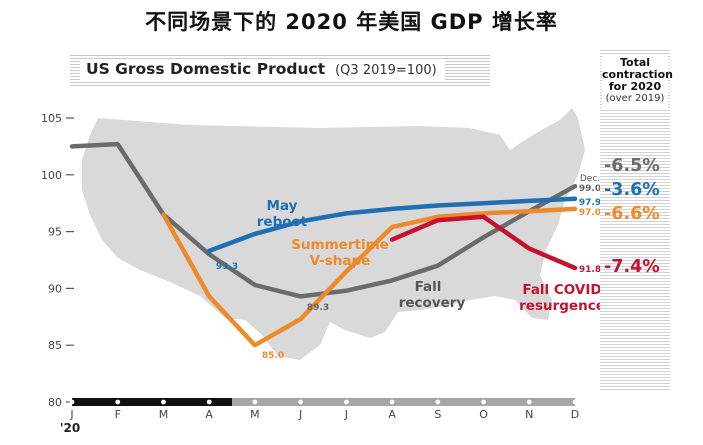  Describe the element at coordinates (632, 190) in the screenshot. I see `contraction-may-reboot: -3.6%` at that location.